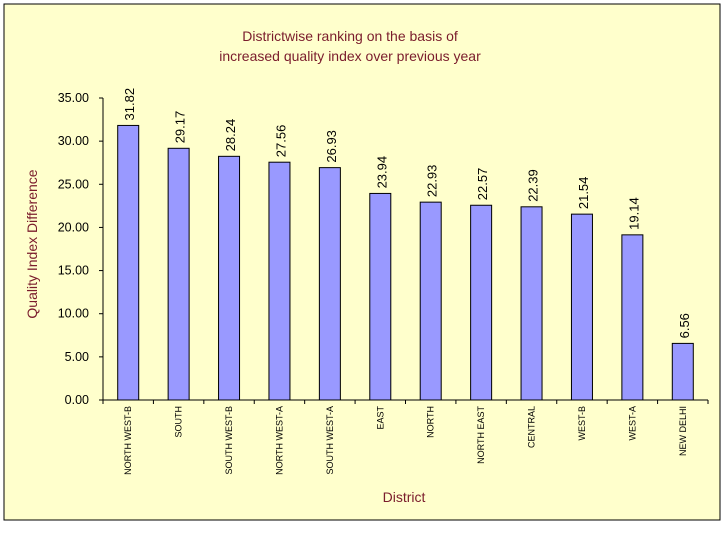 The height and width of the screenshot is (540, 726). I want to click on x-axis-title: District, so click(404, 497).